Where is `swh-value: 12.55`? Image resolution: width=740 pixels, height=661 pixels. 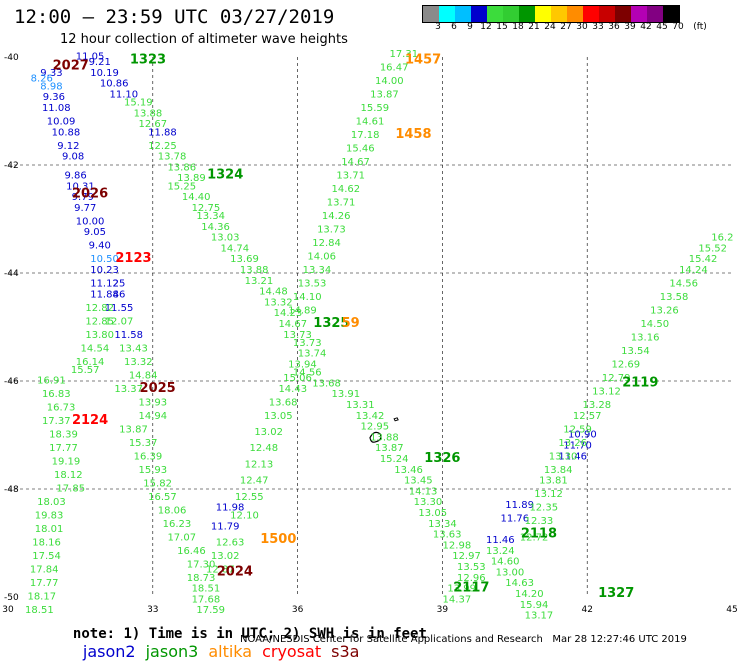 swh-value: 12.55 is located at coordinates (249, 497).